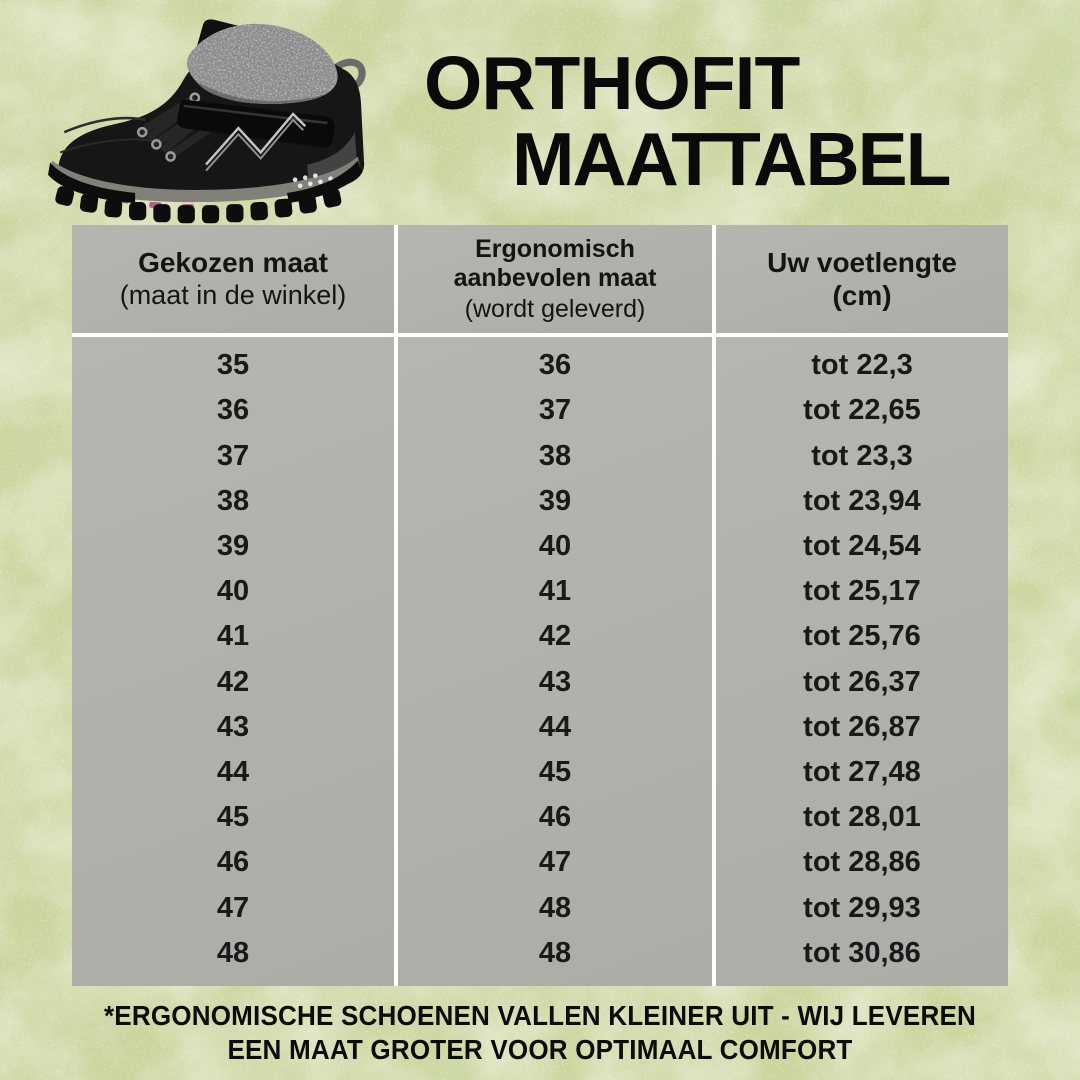 Image resolution: width=1080 pixels, height=1080 pixels. What do you see at coordinates (862, 636) in the screenshot?
I see `foot-length-value: tot 25,76` at bounding box center [862, 636].